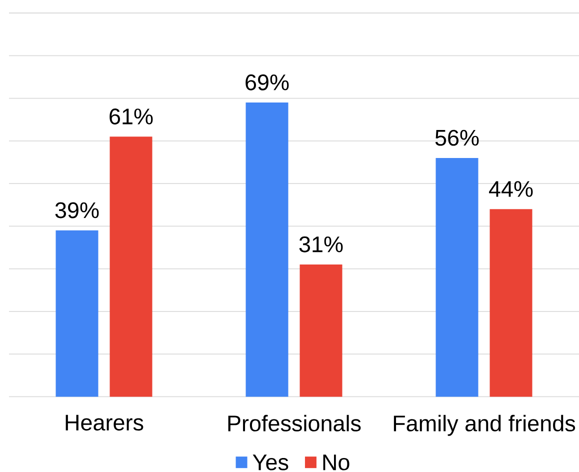  I want to click on data-label: 69%, so click(267, 82).